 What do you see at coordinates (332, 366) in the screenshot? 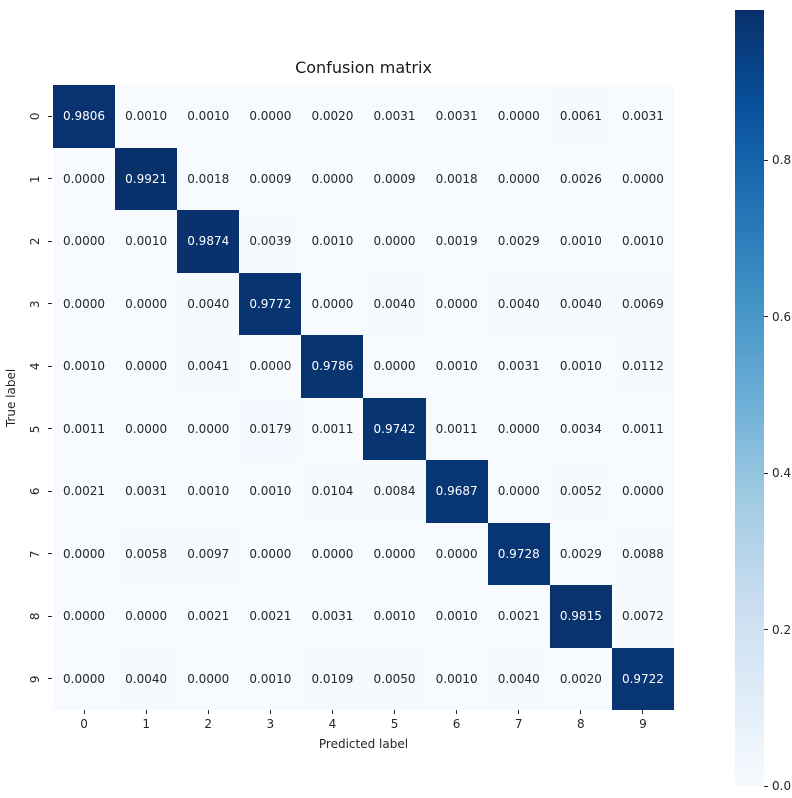
I see `heatmap-cell: 0.9786` at bounding box center [332, 366].